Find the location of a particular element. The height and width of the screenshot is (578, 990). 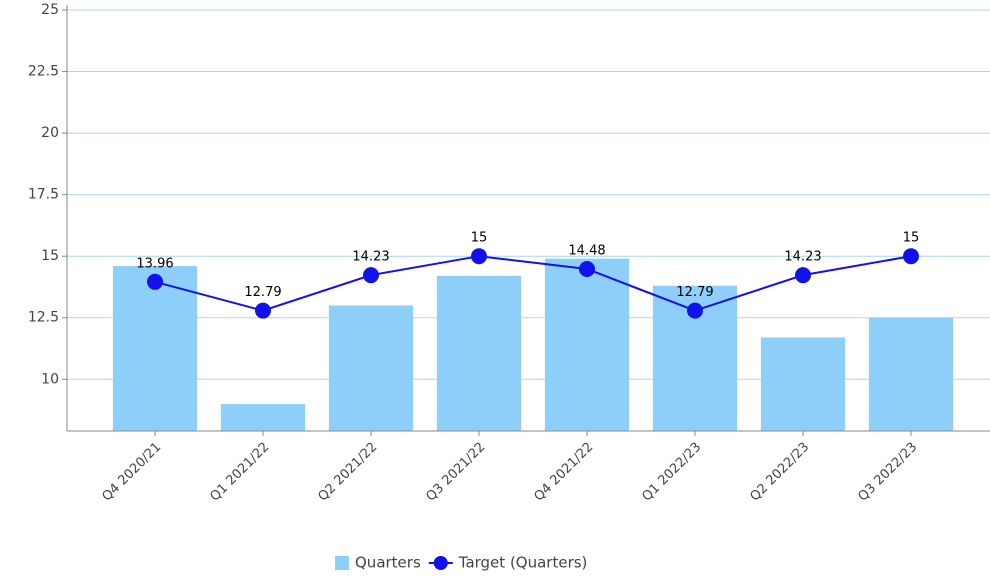

legend: Quarters Target (Quarters) is located at coordinates (461, 563).